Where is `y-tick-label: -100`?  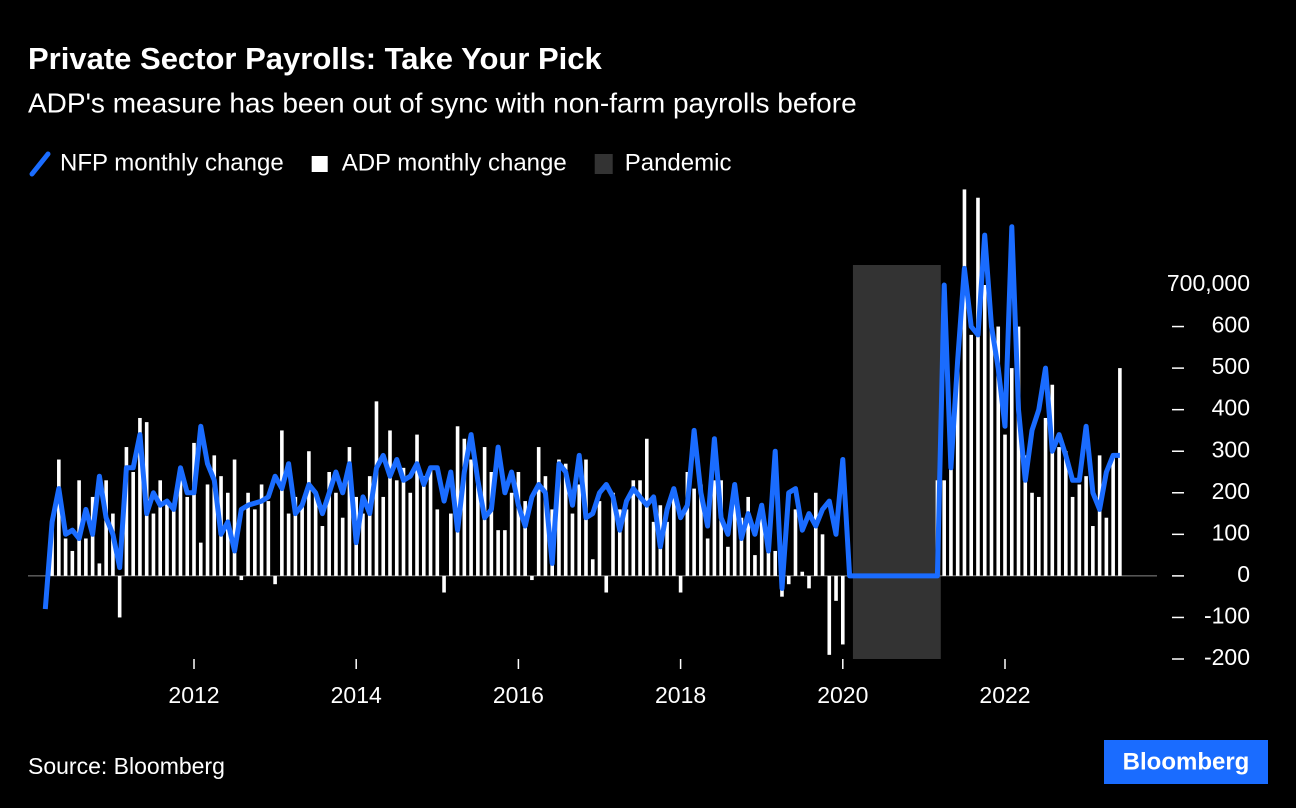
y-tick-label: -100 is located at coordinates (1227, 616).